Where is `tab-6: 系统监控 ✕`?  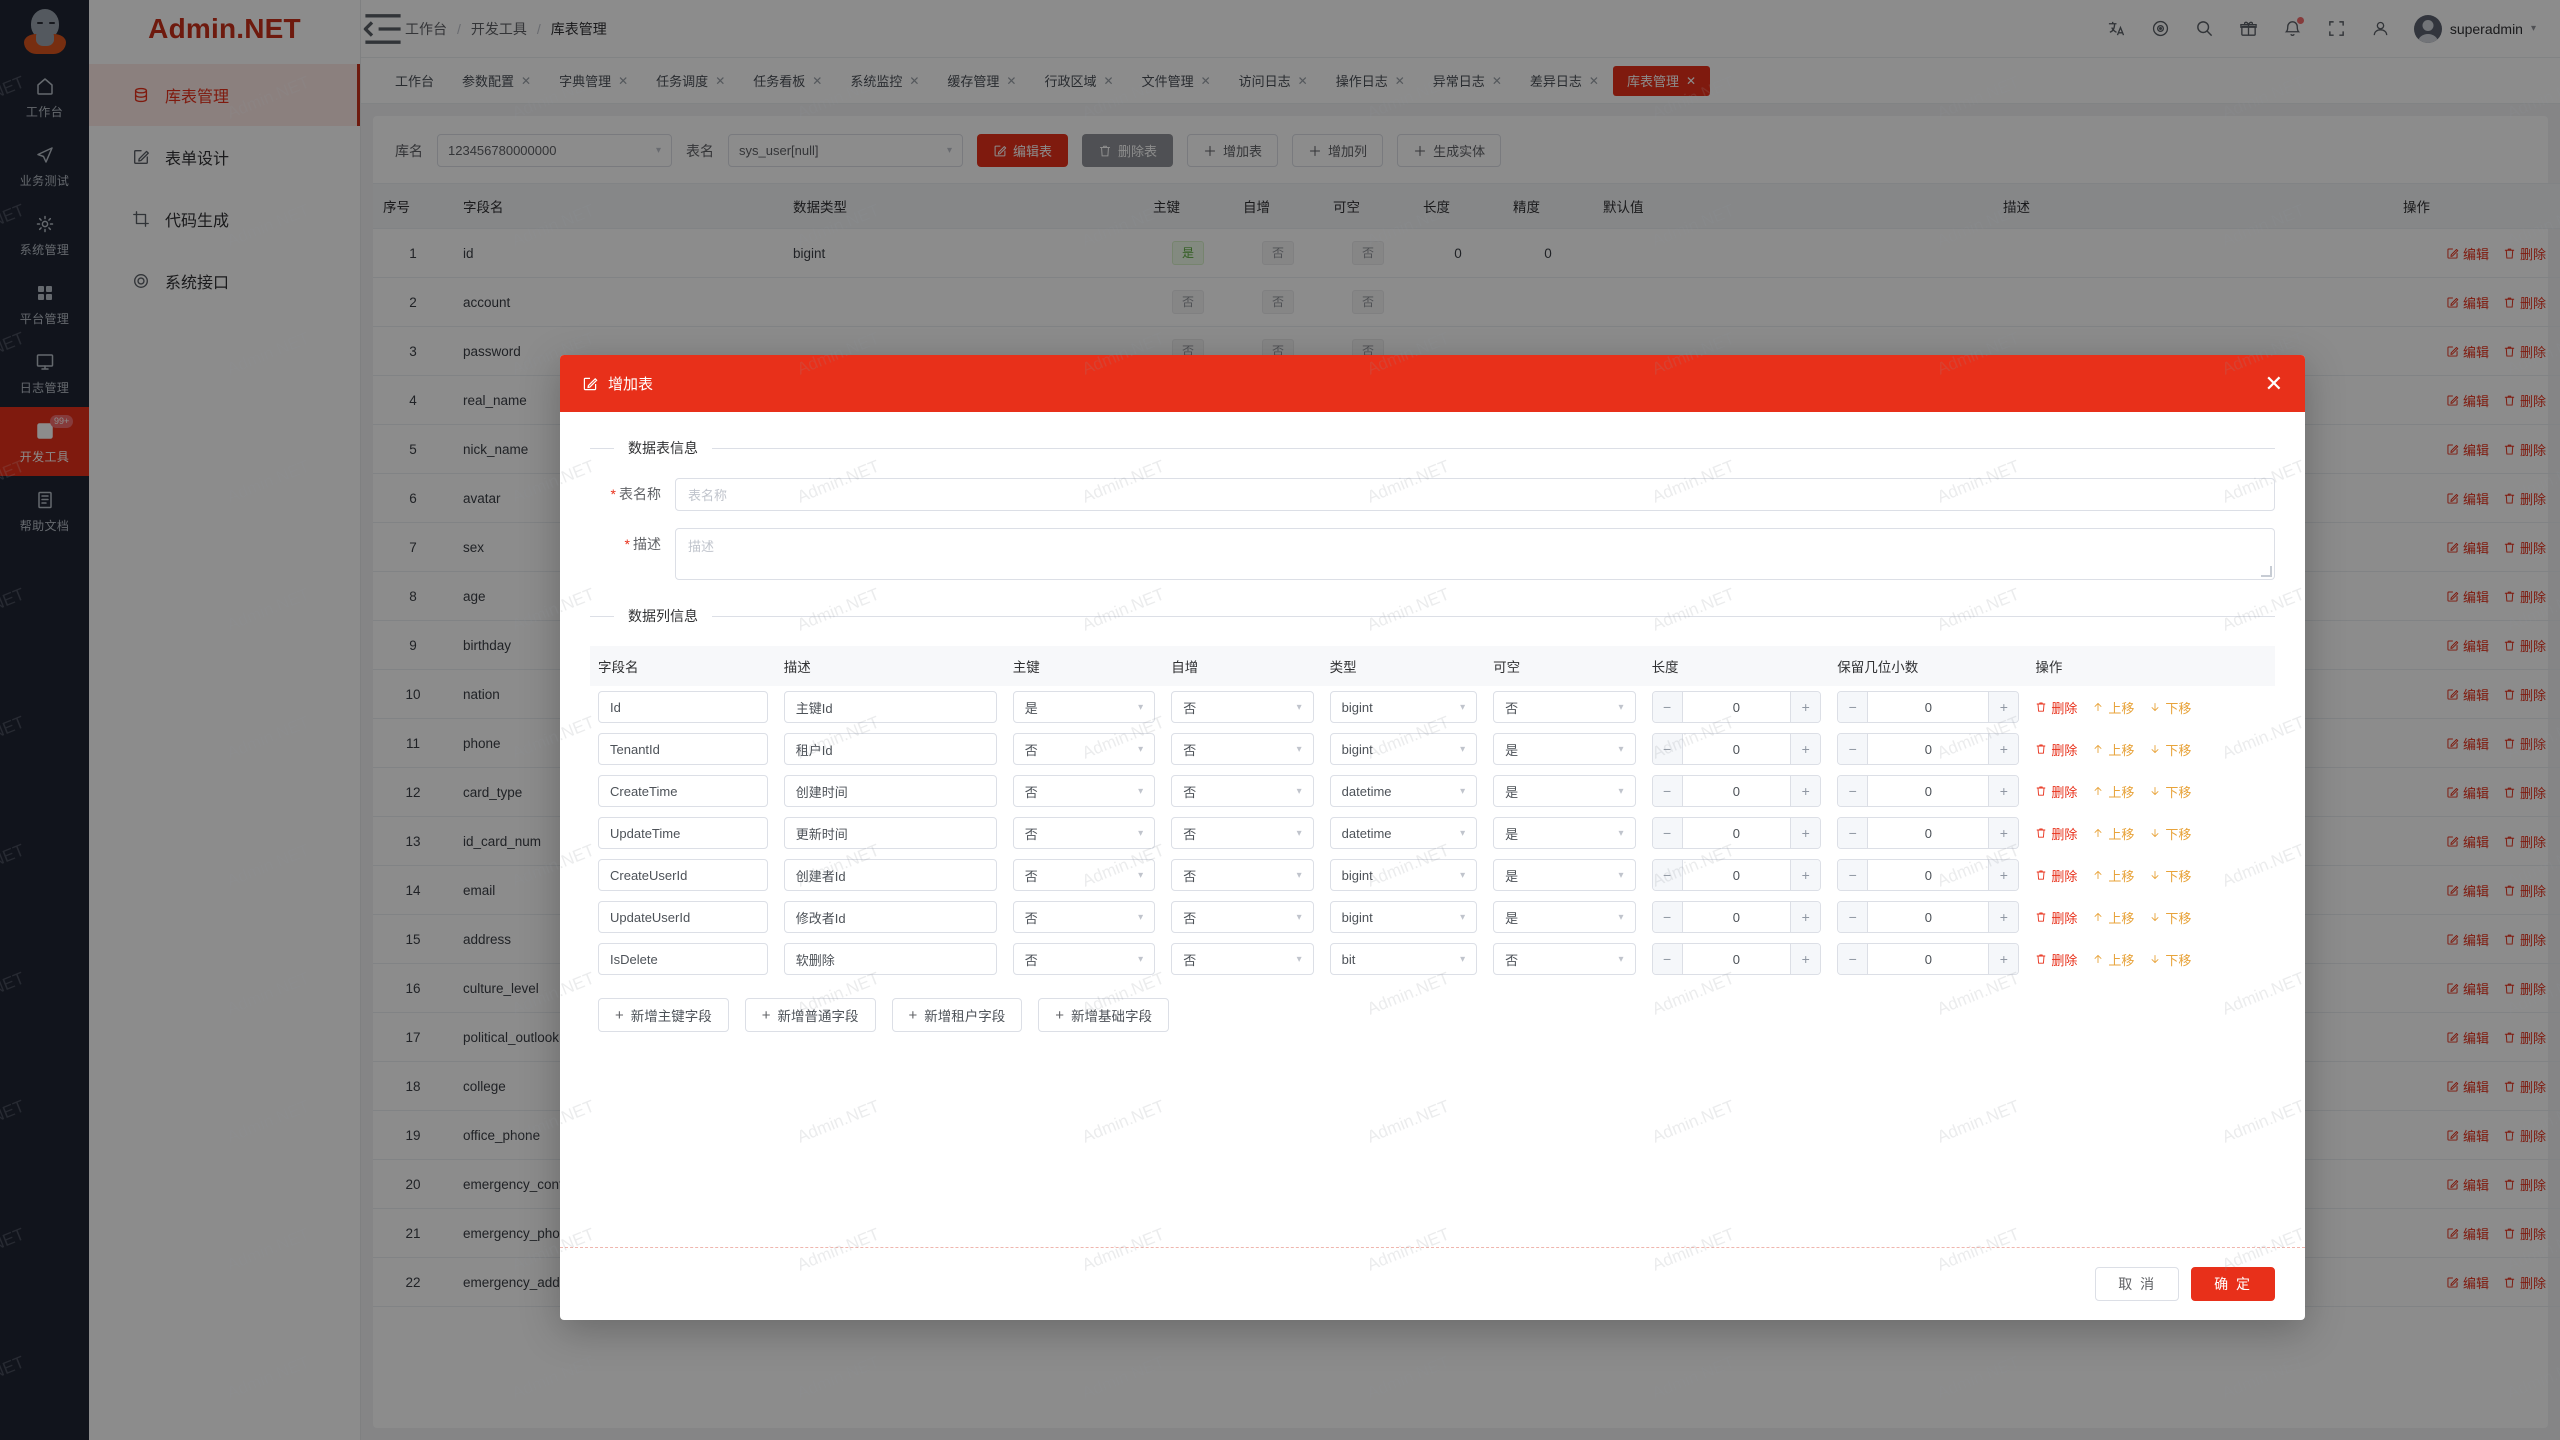 tab-6: 系统监控 ✕ is located at coordinates (884, 81).